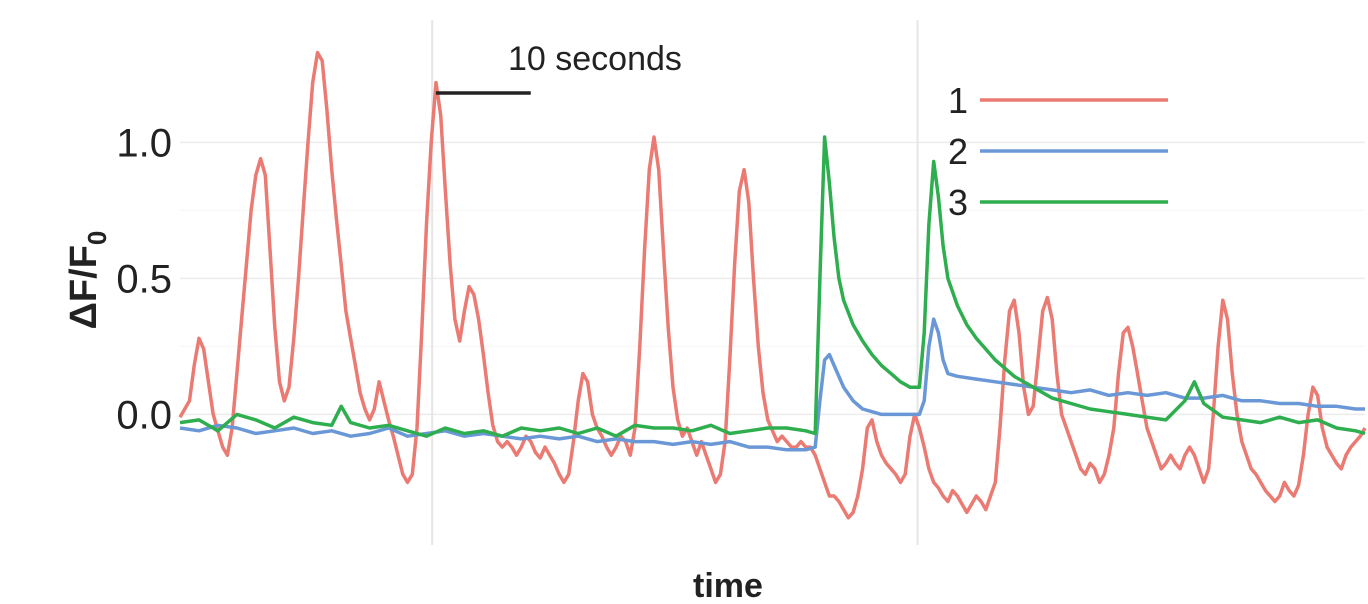 Image resolution: width=1368 pixels, height=604 pixels. What do you see at coordinates (144, 415) in the screenshot?
I see `y-tick-label-0: 0.0` at bounding box center [144, 415].